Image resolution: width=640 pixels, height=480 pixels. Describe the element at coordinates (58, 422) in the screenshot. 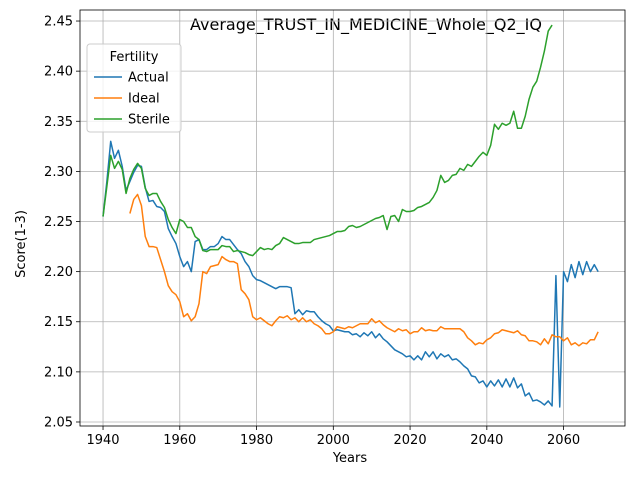

I see `y-tick-label: 2.05` at that location.